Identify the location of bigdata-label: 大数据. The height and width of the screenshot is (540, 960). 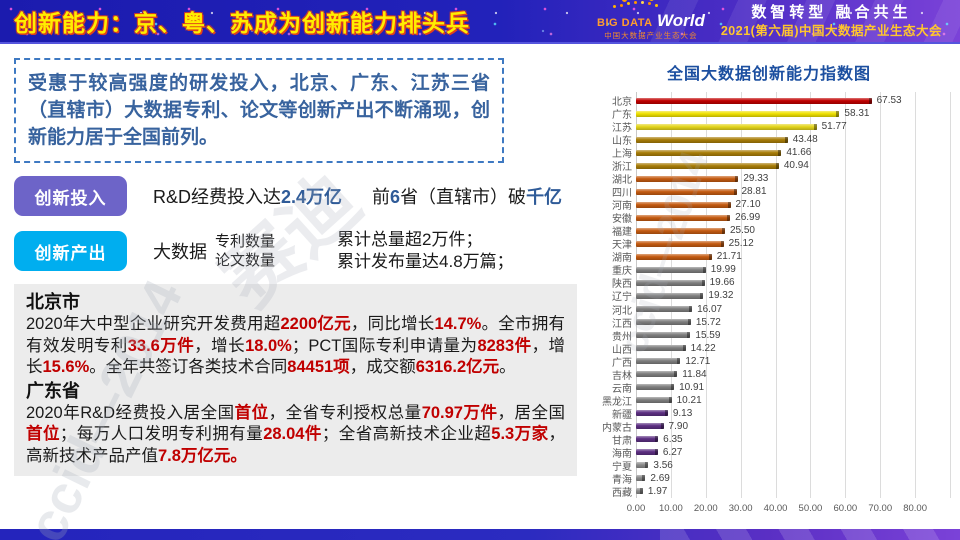
(180, 252).